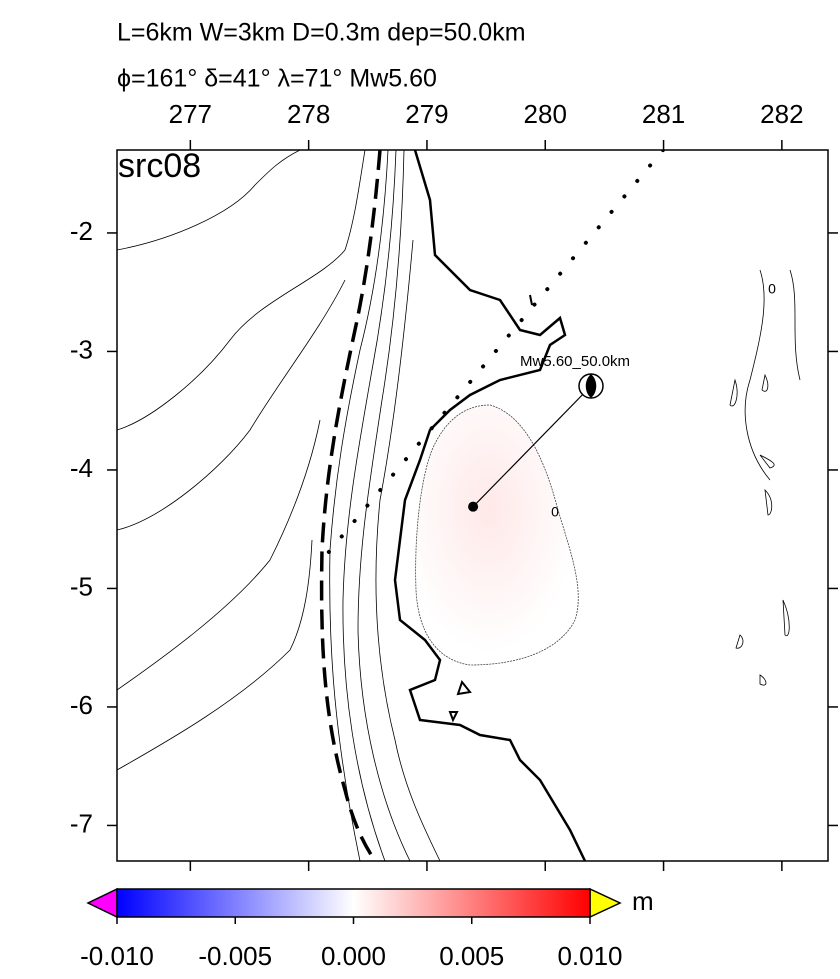  I want to click on colorbar-tick-label: 0.005, so click(471, 956).